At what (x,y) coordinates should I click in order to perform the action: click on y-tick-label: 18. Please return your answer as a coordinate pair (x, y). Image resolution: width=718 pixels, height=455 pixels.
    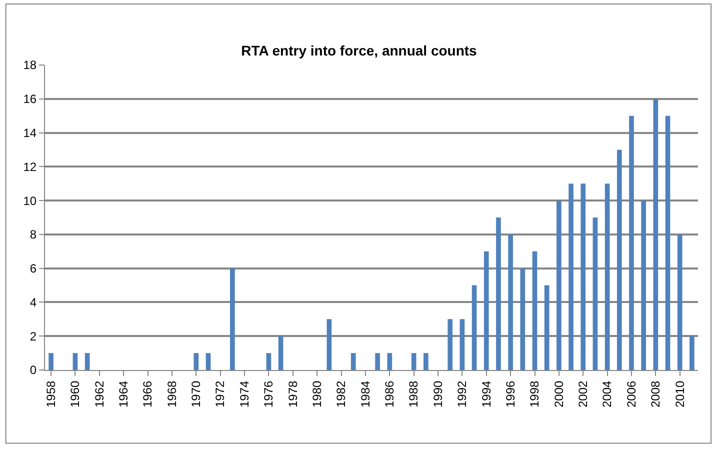
    Looking at the image, I should click on (30, 65).